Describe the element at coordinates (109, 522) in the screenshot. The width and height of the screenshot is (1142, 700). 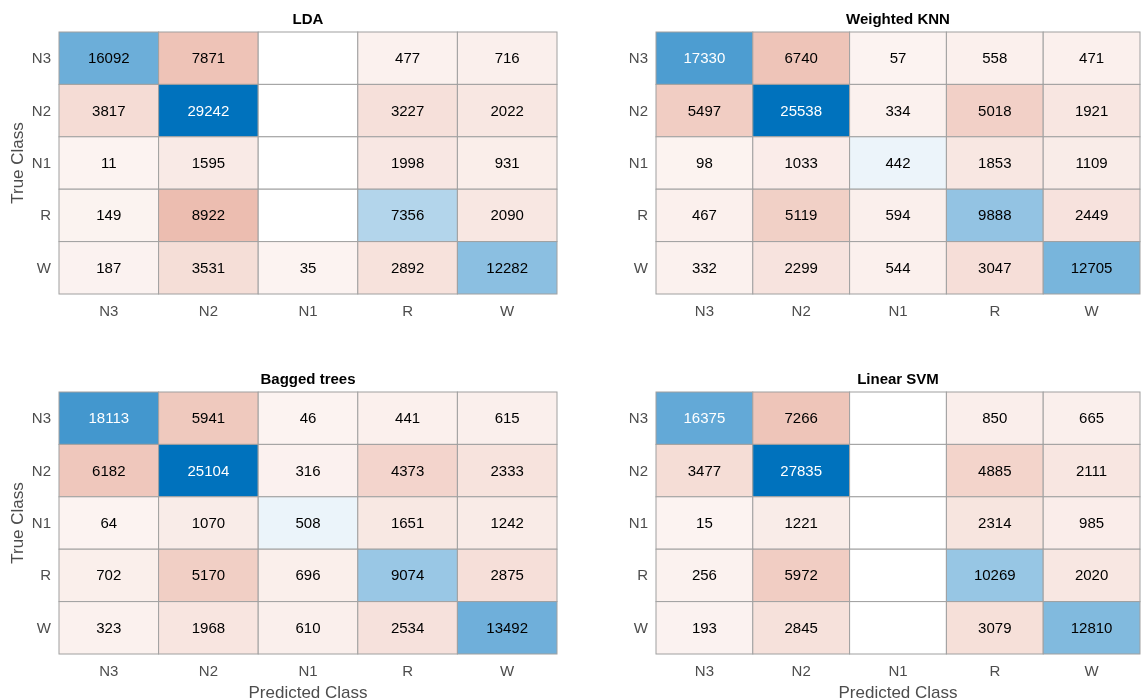
I see `data-label: 64` at that location.